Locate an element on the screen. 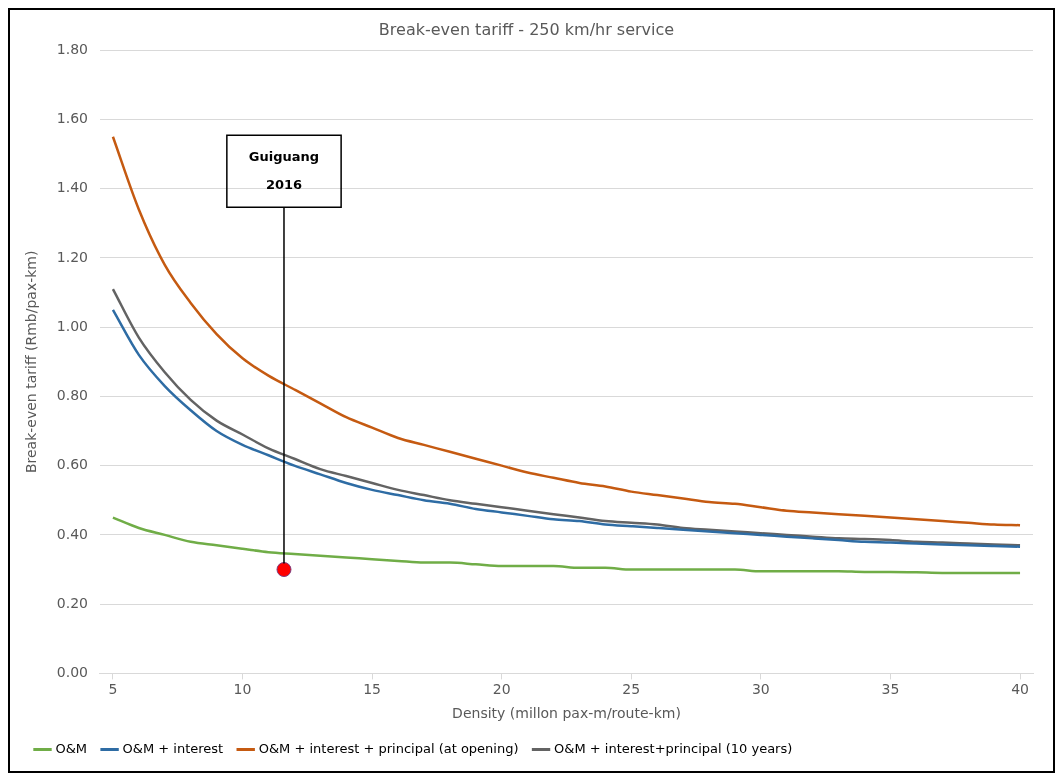 This screenshot has height=781, width=1063. y-tick-label: 0.20 is located at coordinates (72, 602).